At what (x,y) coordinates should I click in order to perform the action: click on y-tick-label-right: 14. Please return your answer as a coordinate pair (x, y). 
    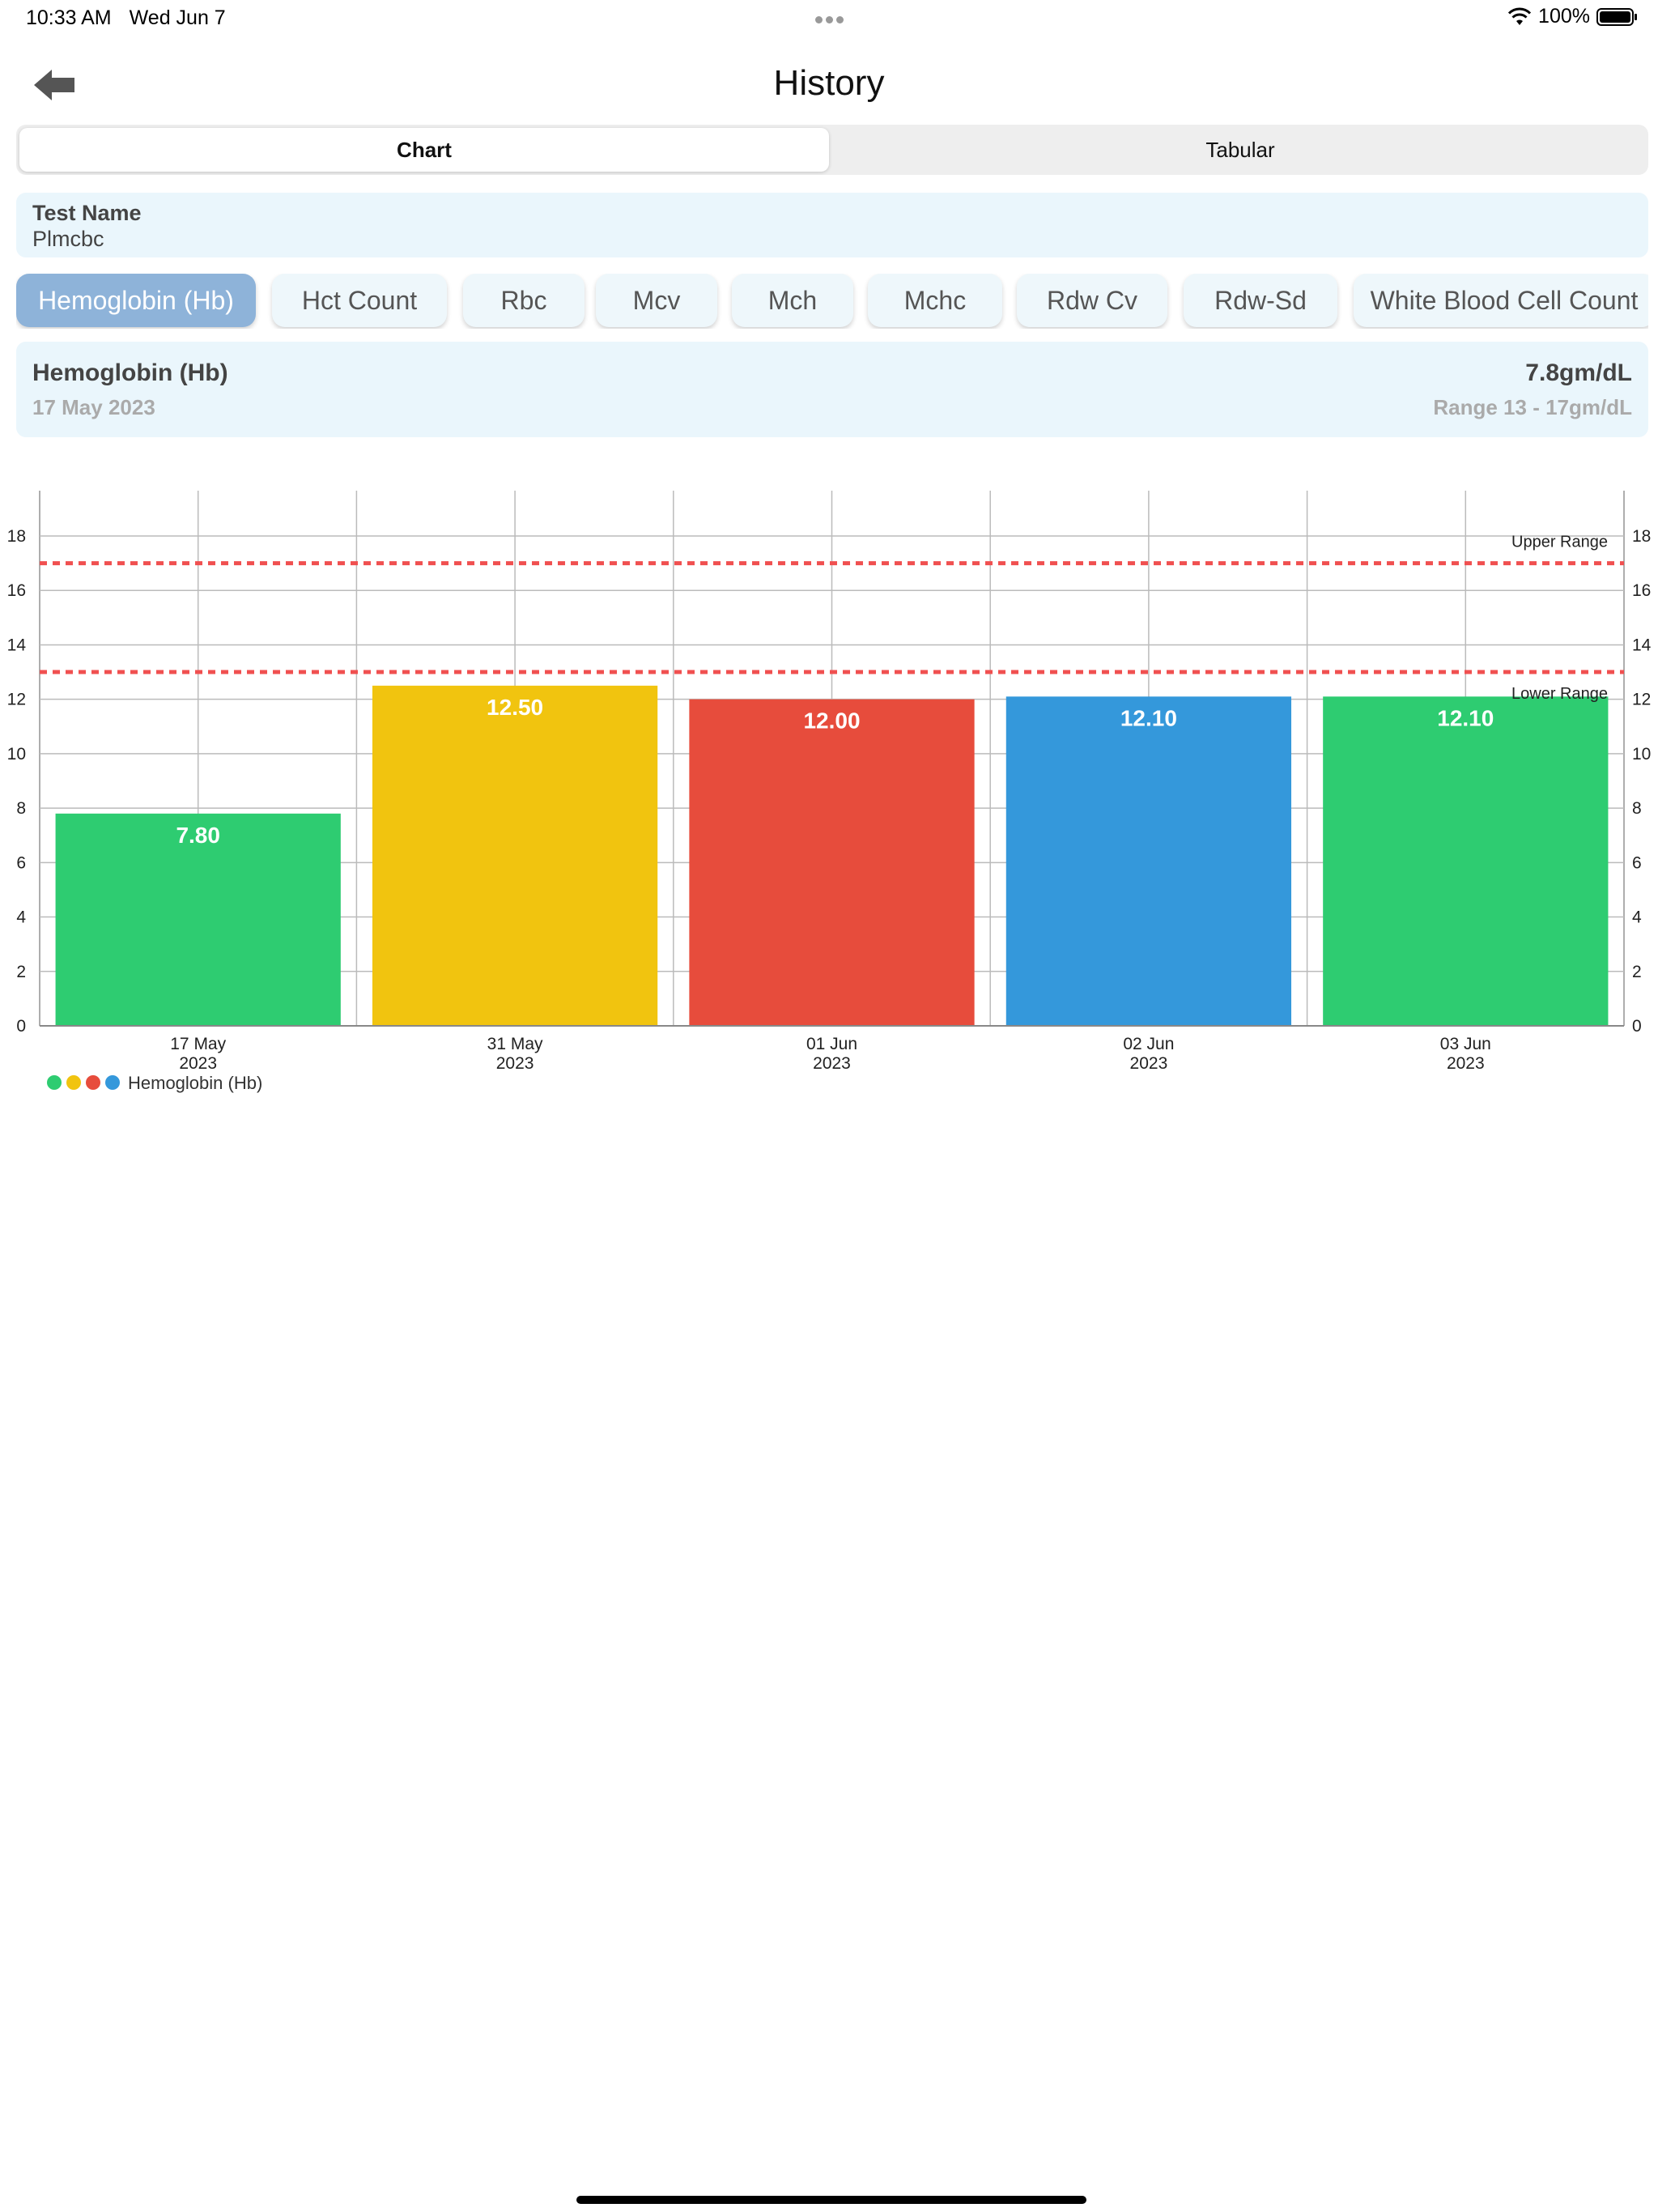
    Looking at the image, I should click on (1642, 645).